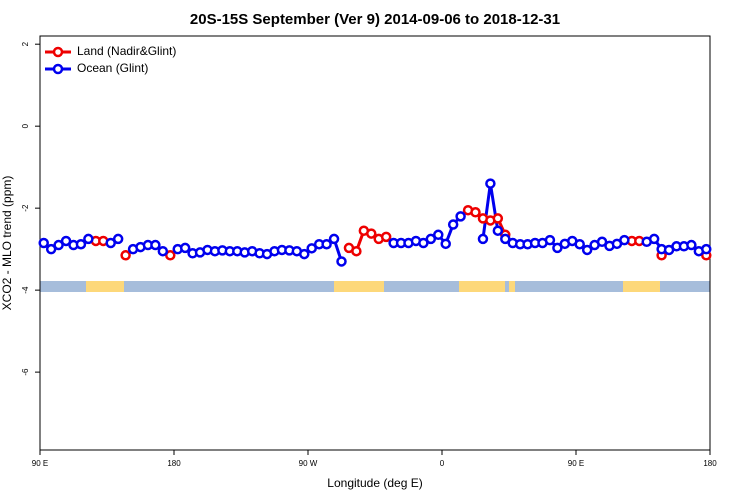 This screenshot has width=750, height=500. I want to click on legend-label: Land (Nadir&Glint), so click(126, 51).